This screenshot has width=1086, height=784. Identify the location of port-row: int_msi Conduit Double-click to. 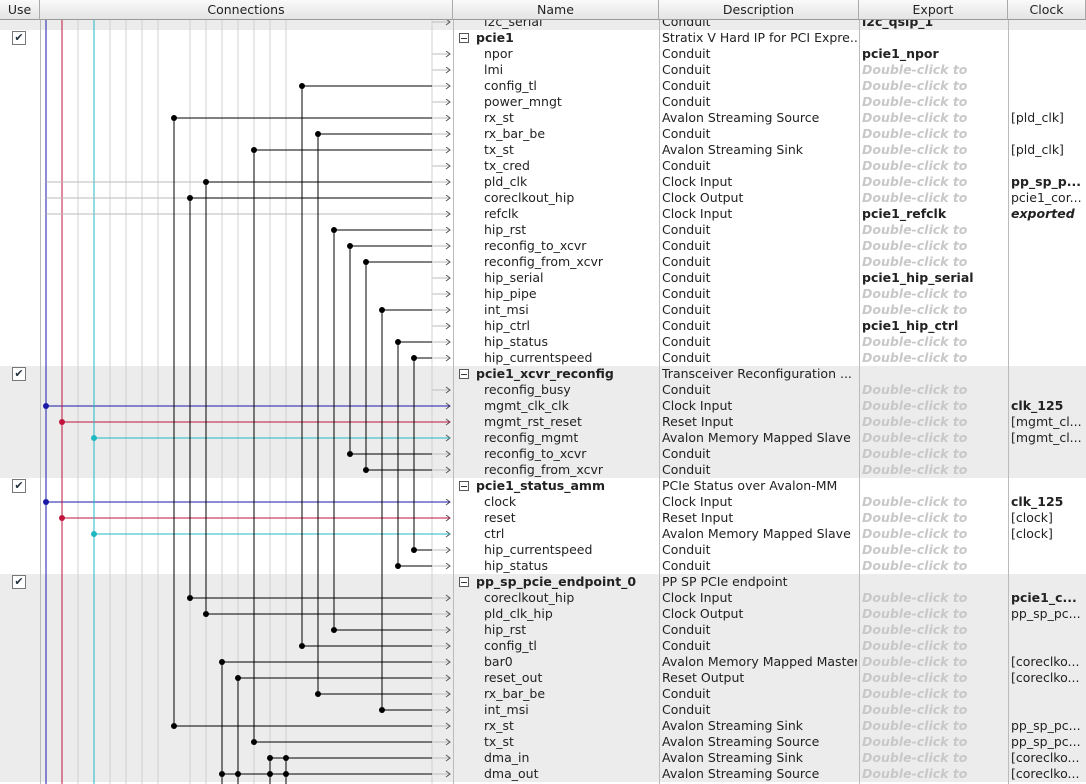
(543, 710).